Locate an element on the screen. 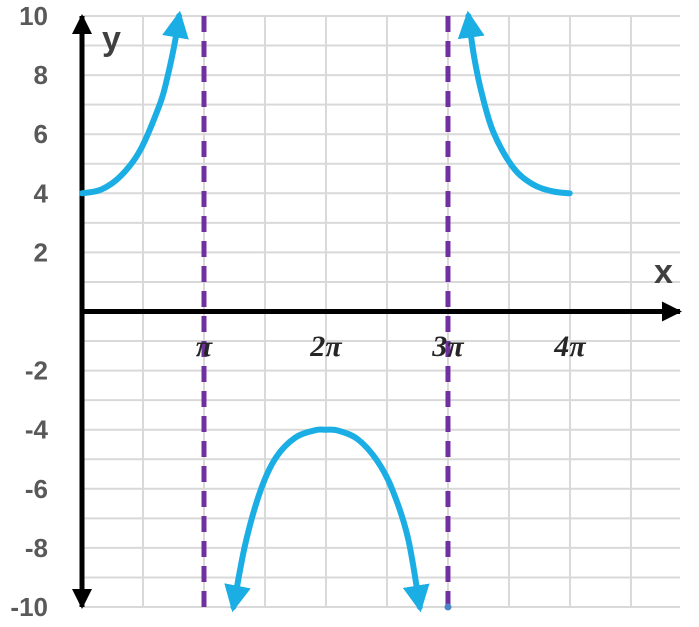  y-tick-label: 8 is located at coordinates (41, 75).